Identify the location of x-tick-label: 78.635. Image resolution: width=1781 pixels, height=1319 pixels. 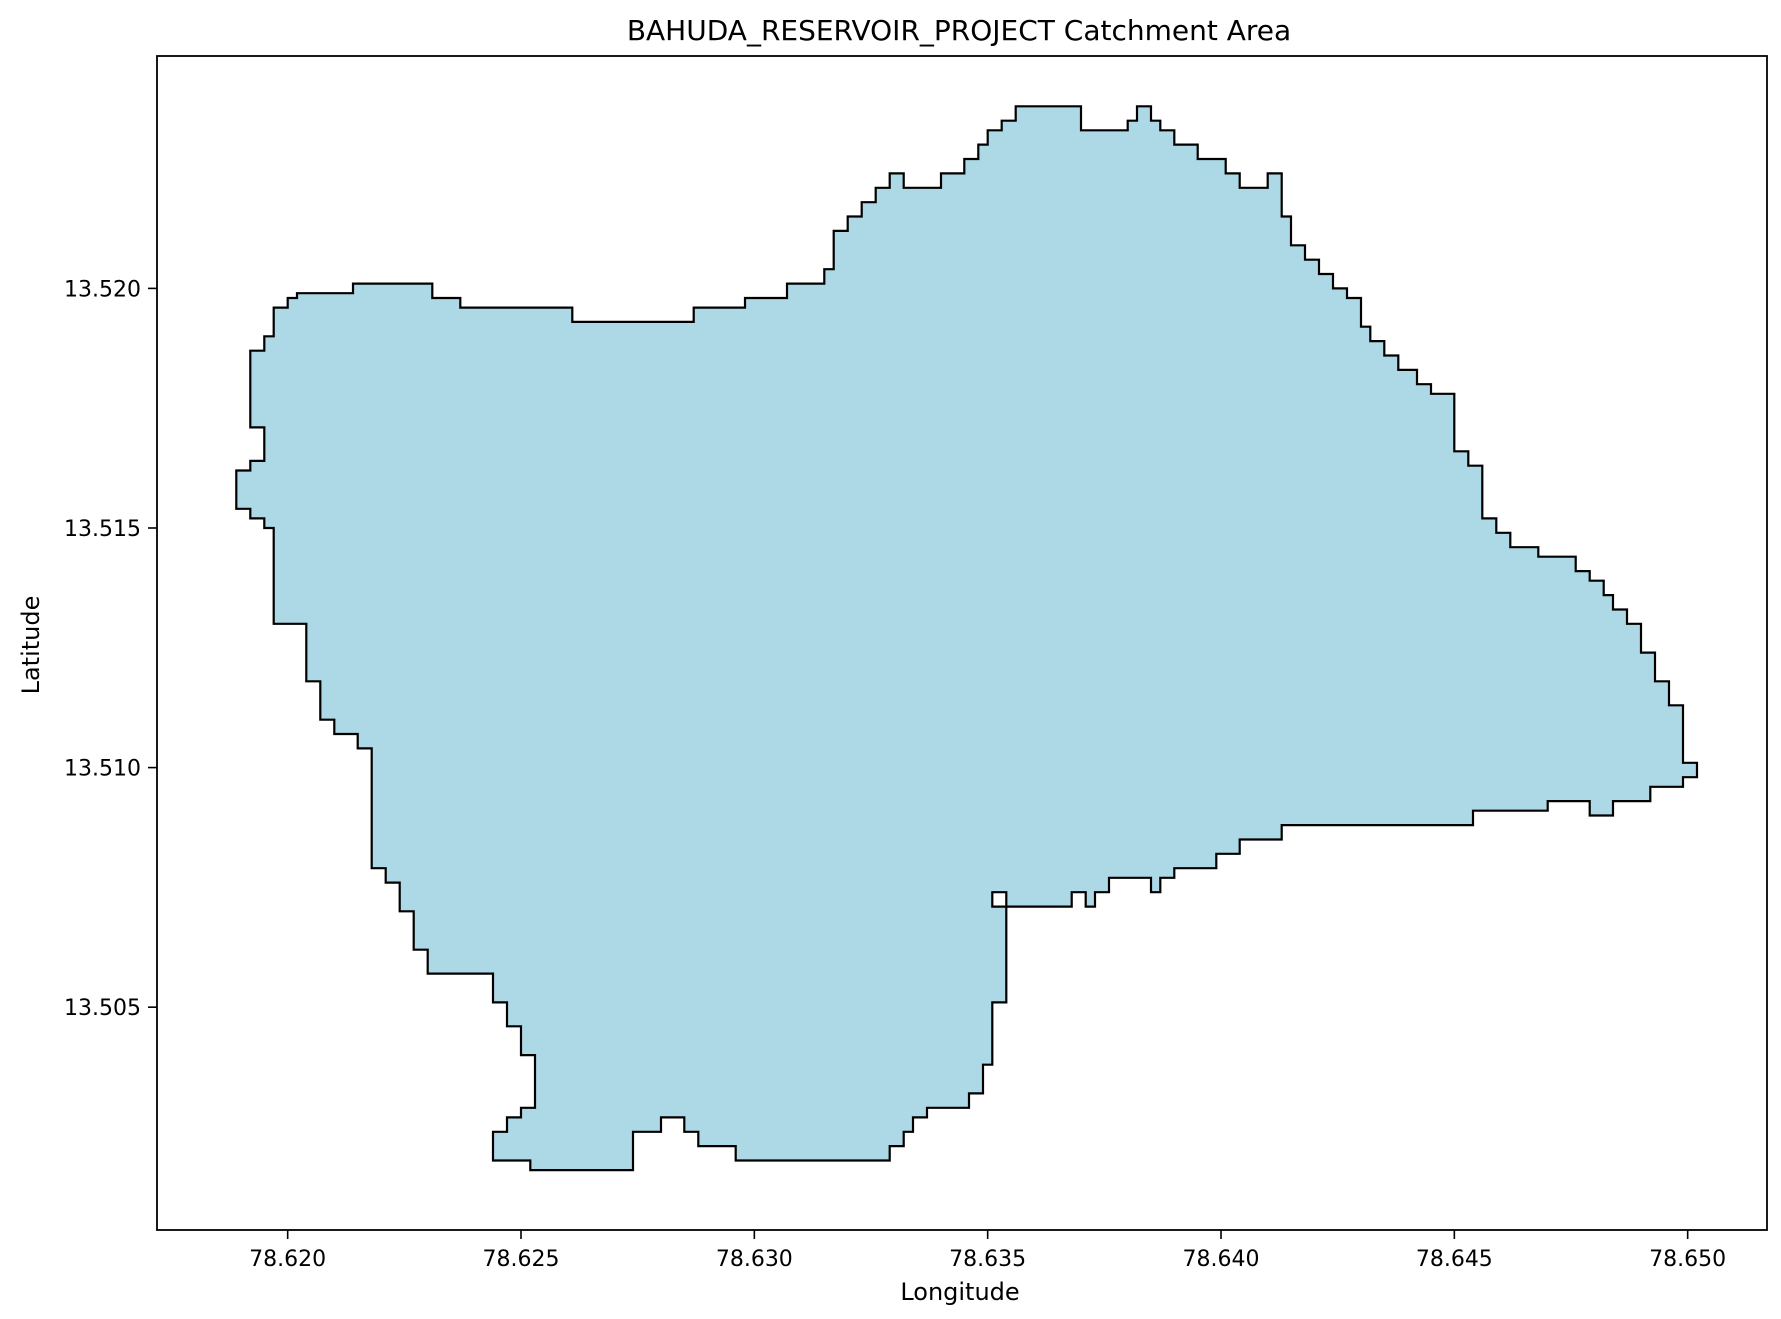
(987, 1259).